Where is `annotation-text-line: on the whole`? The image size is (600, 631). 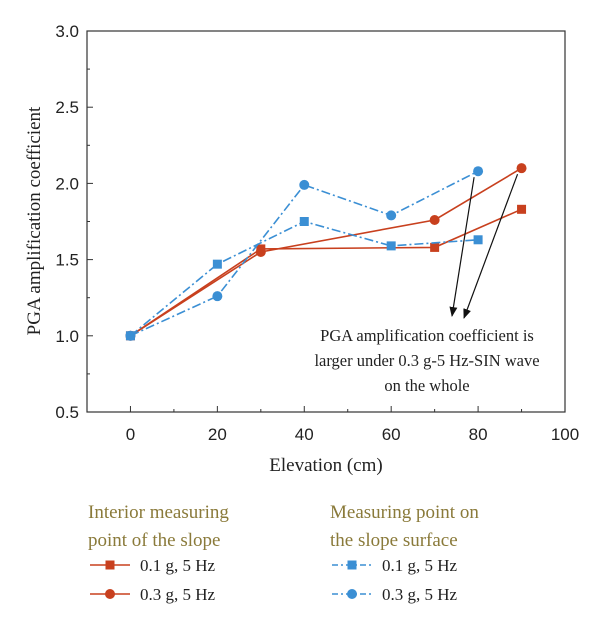
annotation-text-line: on the whole is located at coordinates (426, 385).